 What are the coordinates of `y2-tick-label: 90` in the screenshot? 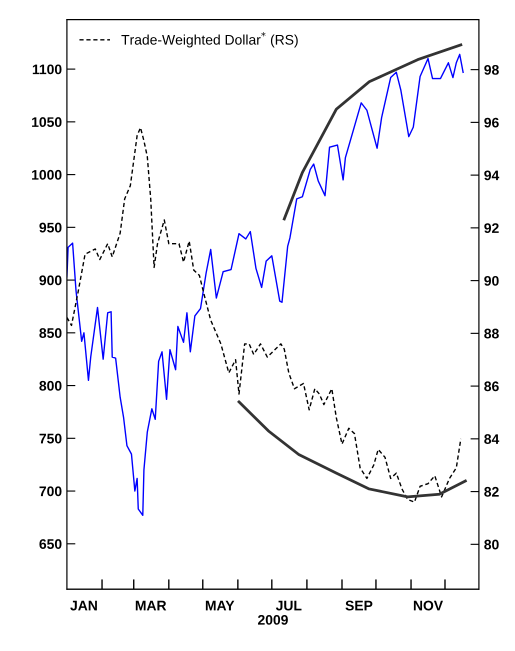 It's located at (491, 281).